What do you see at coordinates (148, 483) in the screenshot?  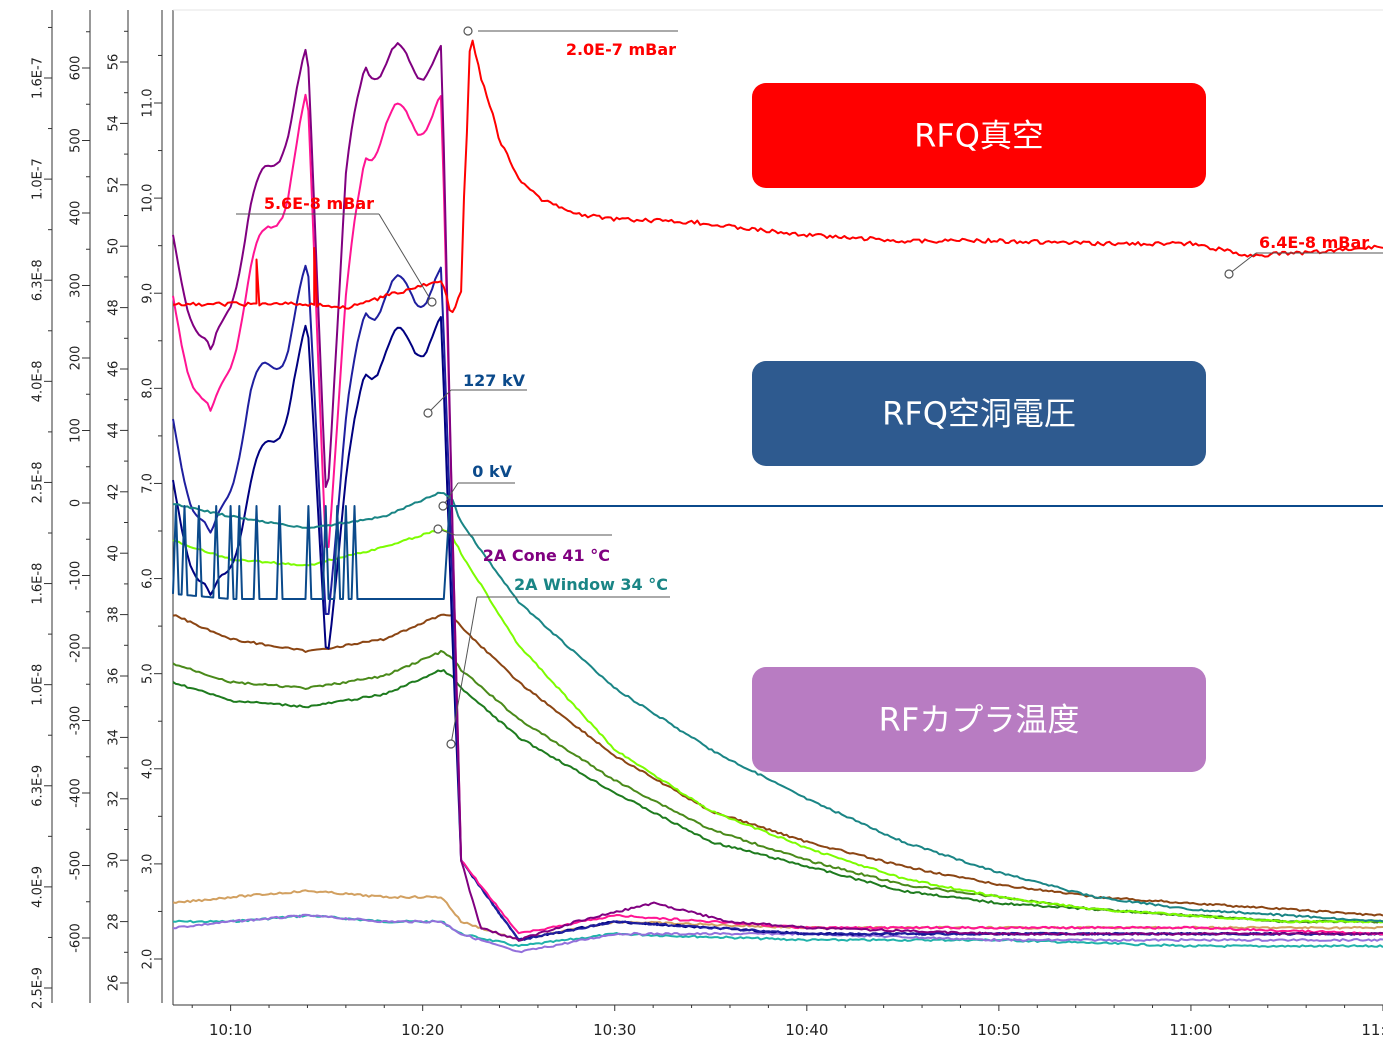 I see `aux-axis-tick-label: 7.0` at bounding box center [148, 483].